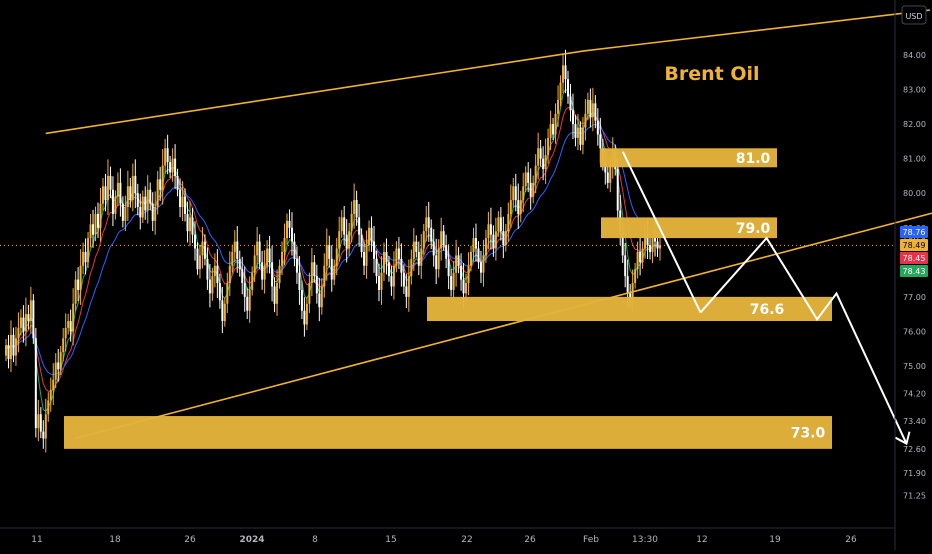 Image resolution: width=932 pixels, height=554 pixels. I want to click on currency-button: USD, so click(914, 15).